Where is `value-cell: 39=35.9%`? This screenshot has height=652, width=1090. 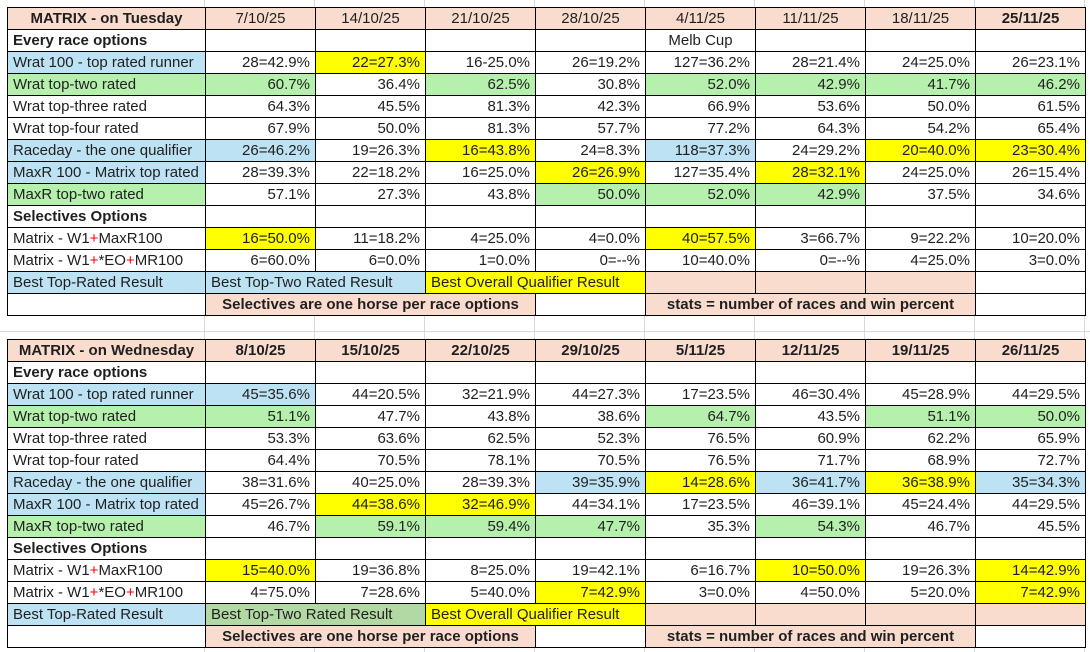 value-cell: 39=35.9% is located at coordinates (590, 482).